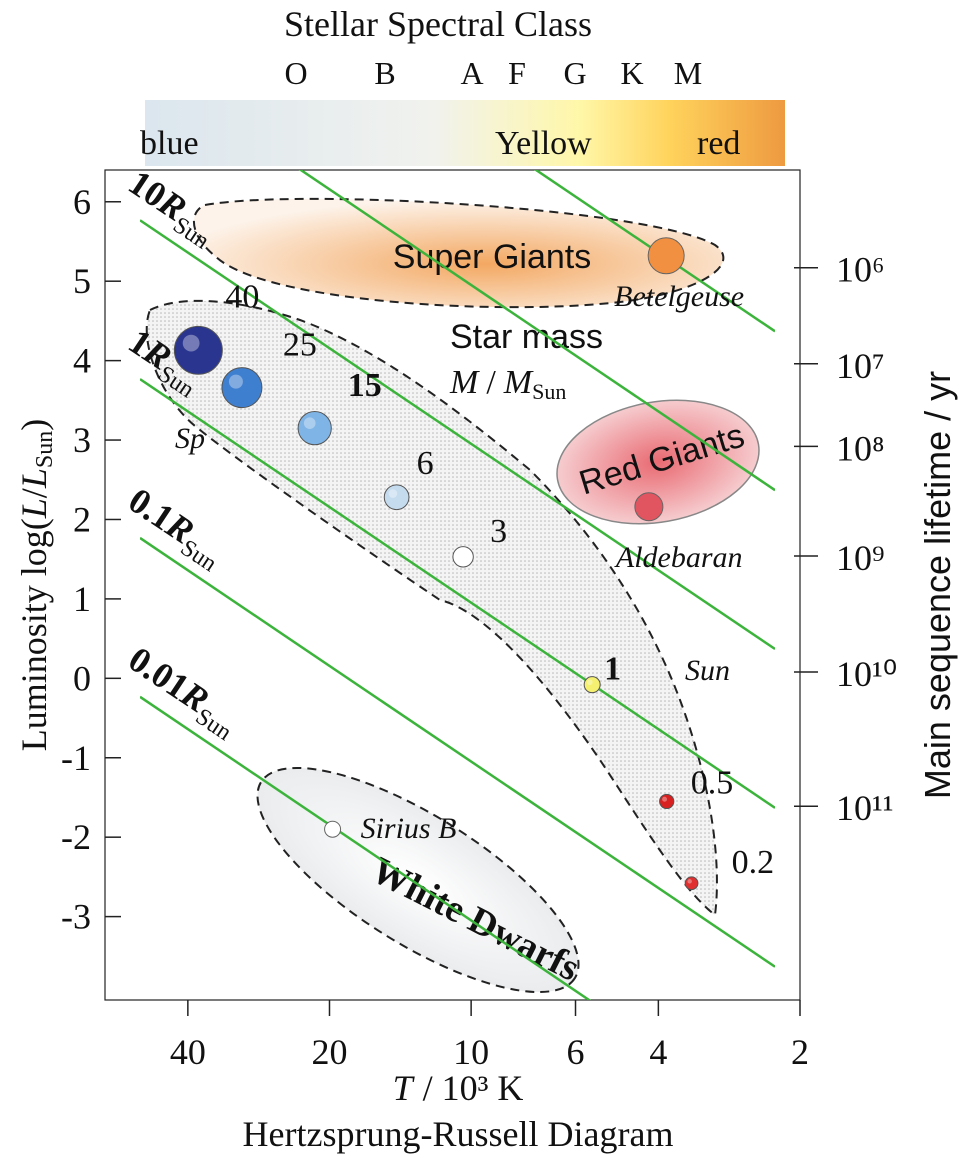 The height and width of the screenshot is (1169, 964). What do you see at coordinates (384, 73) in the screenshot?
I see `spectral-class: B` at bounding box center [384, 73].